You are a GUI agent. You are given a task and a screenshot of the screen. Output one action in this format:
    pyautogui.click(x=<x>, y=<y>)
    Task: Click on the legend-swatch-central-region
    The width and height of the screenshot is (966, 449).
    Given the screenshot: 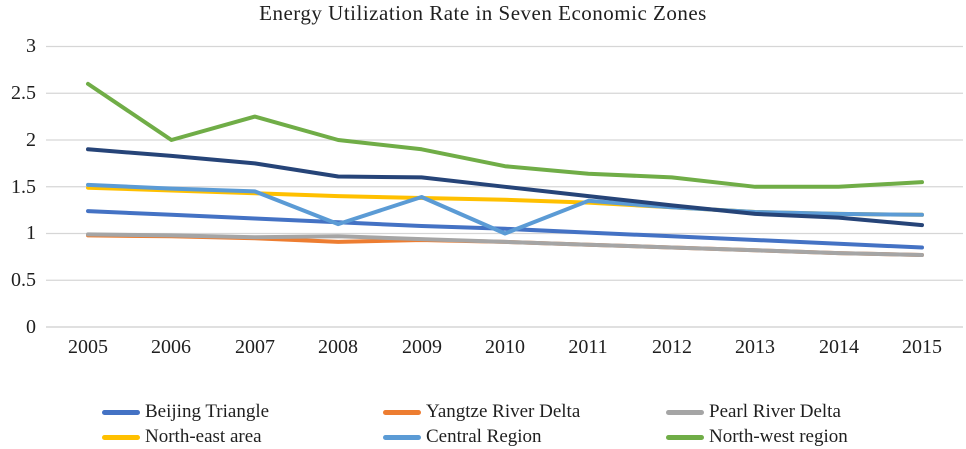 What is the action you would take?
    pyautogui.click(x=402, y=437)
    